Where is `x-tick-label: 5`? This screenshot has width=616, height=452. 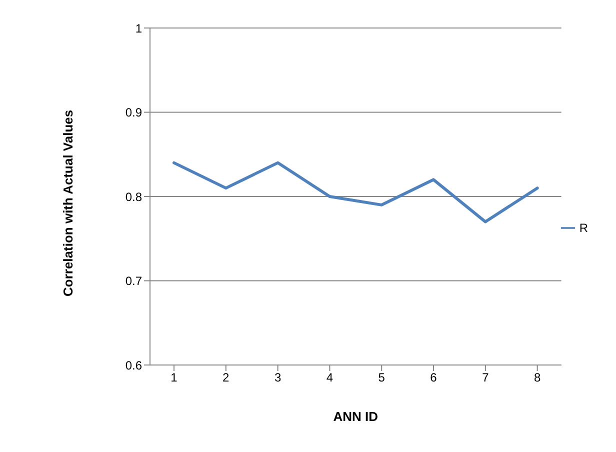 x-tick-label: 5 is located at coordinates (382, 377).